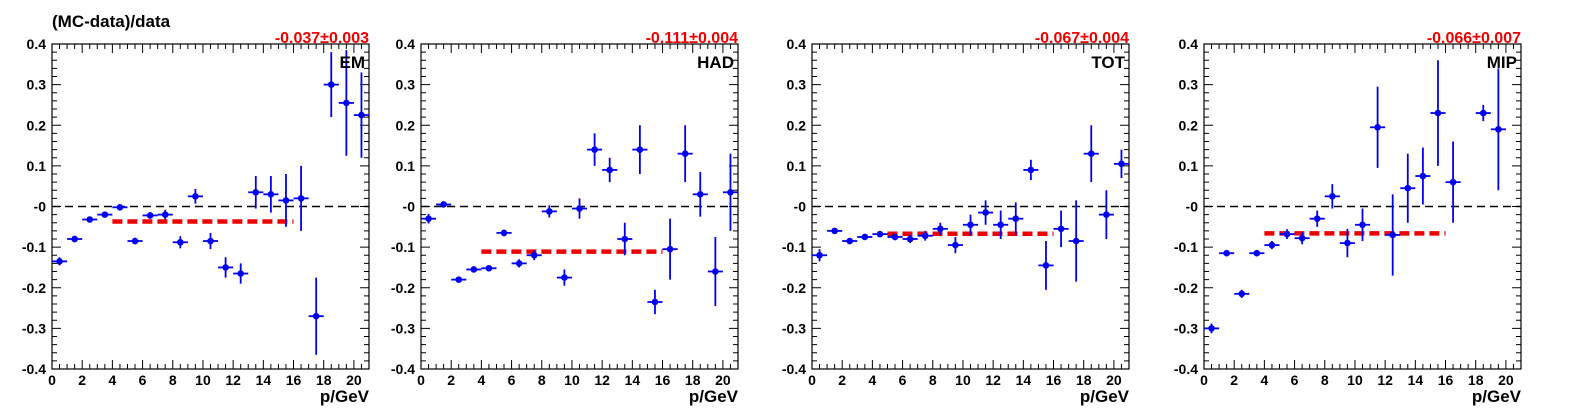  I want to click on x-tick-label: 10, so click(203, 380).